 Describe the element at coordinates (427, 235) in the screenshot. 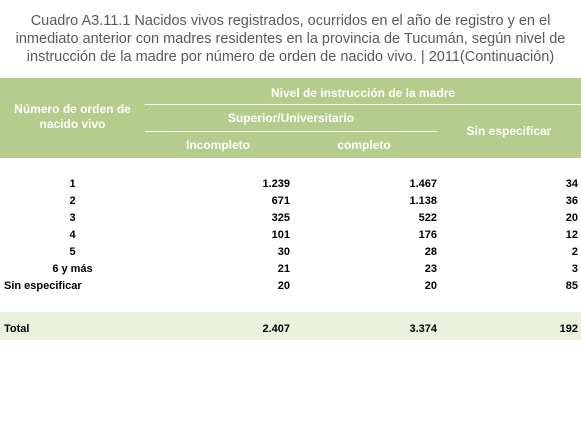

I see `cell: 176` at that location.